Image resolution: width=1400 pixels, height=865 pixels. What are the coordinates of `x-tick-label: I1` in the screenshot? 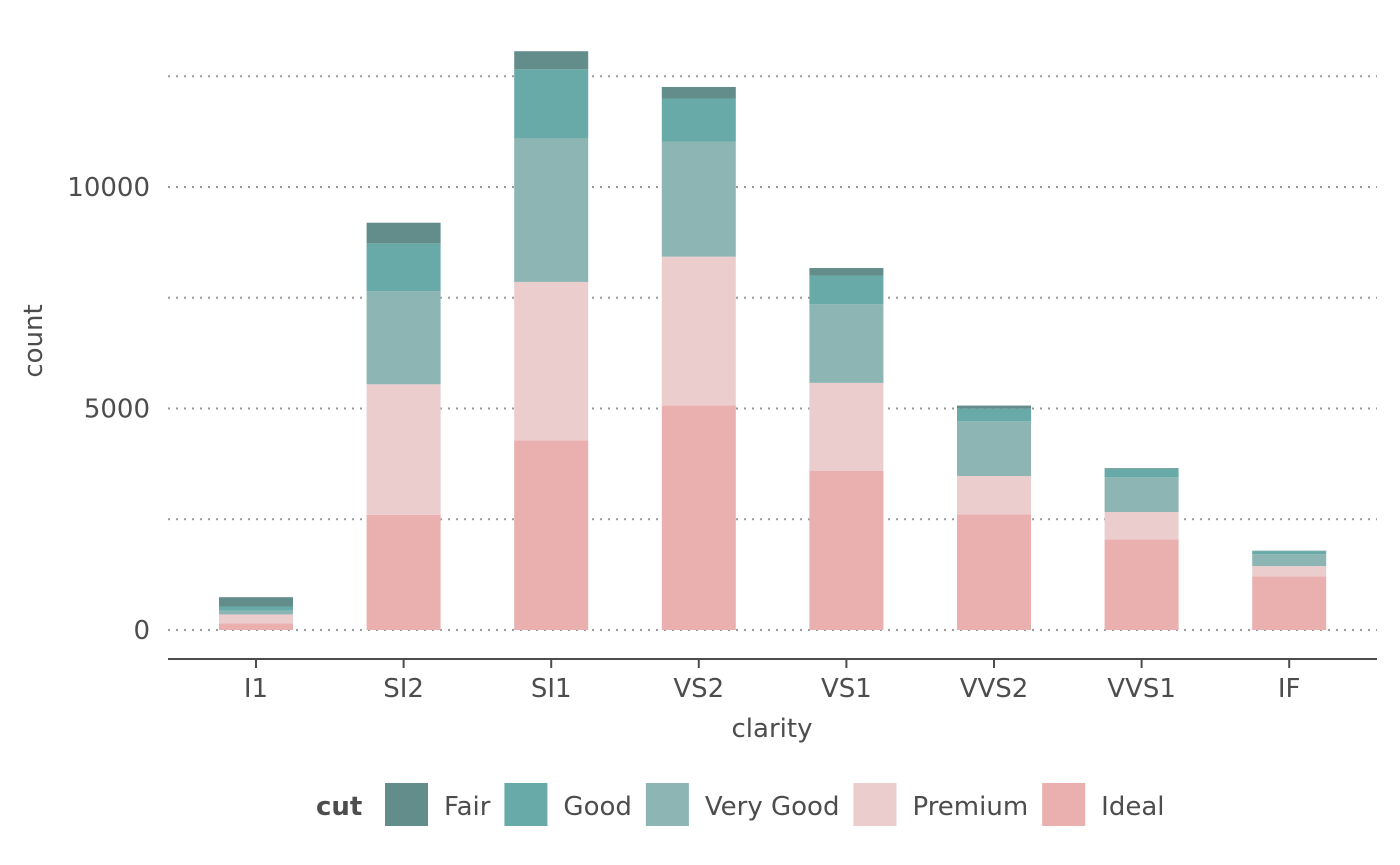 It's located at (256, 689).